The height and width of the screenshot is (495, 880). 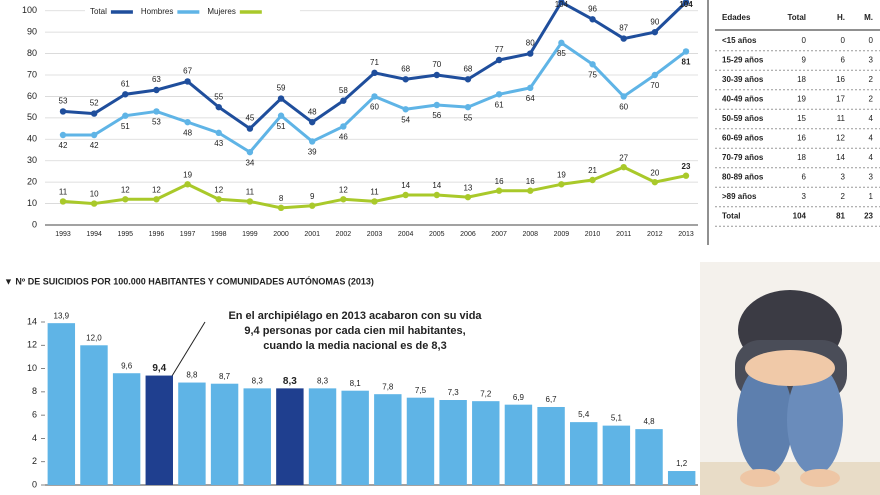 I want to click on x-tick-label: 2003, so click(x=375, y=234).